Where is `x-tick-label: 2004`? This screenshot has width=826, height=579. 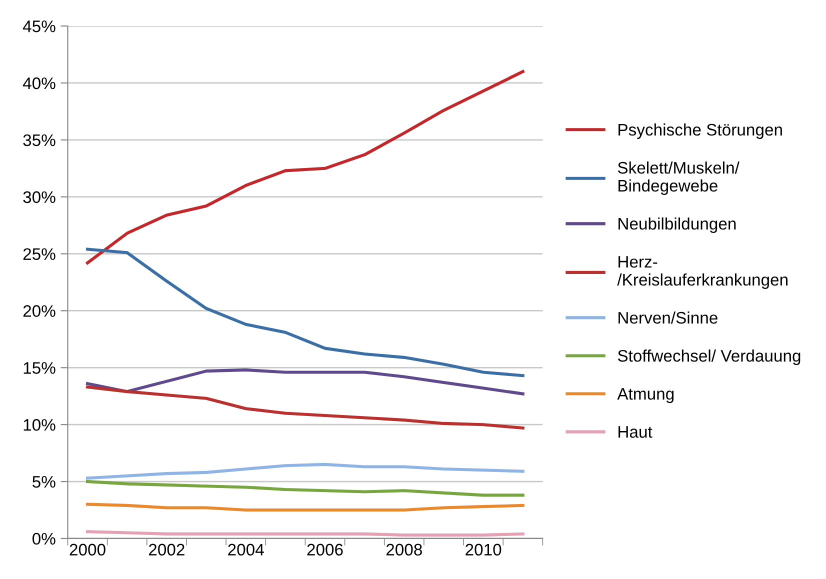
x-tick-label: 2004 is located at coordinates (246, 550).